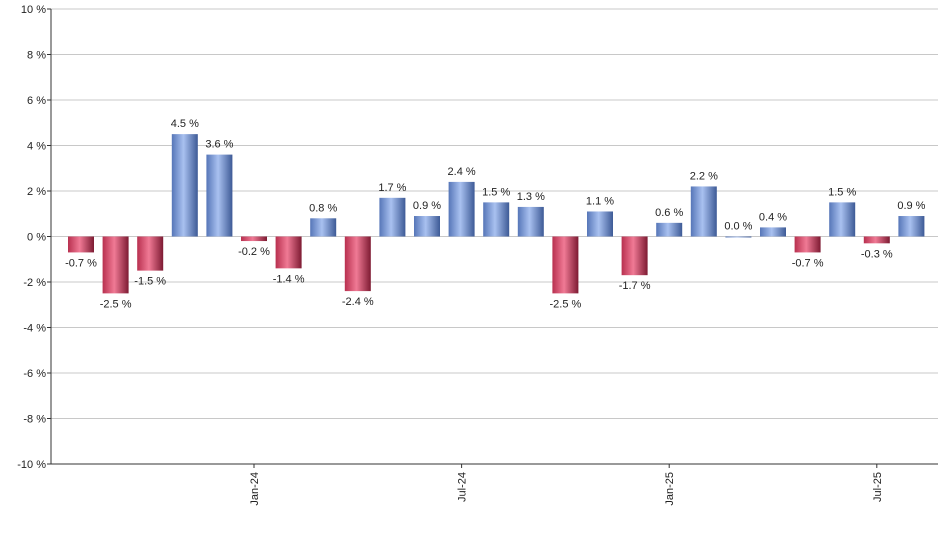 The width and height of the screenshot is (940, 555). I want to click on y-tick-label: 4 %, so click(36, 147).